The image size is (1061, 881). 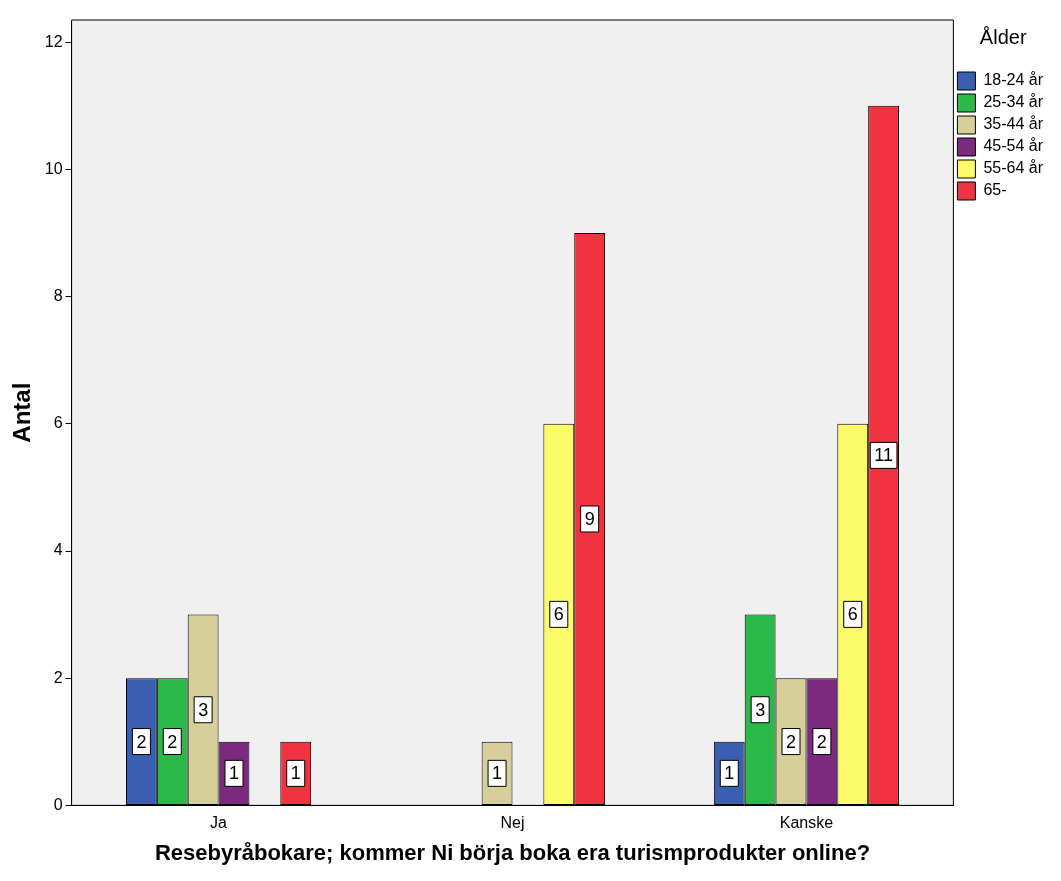 I want to click on legend-label: 18-24 år, so click(x=1013, y=80).